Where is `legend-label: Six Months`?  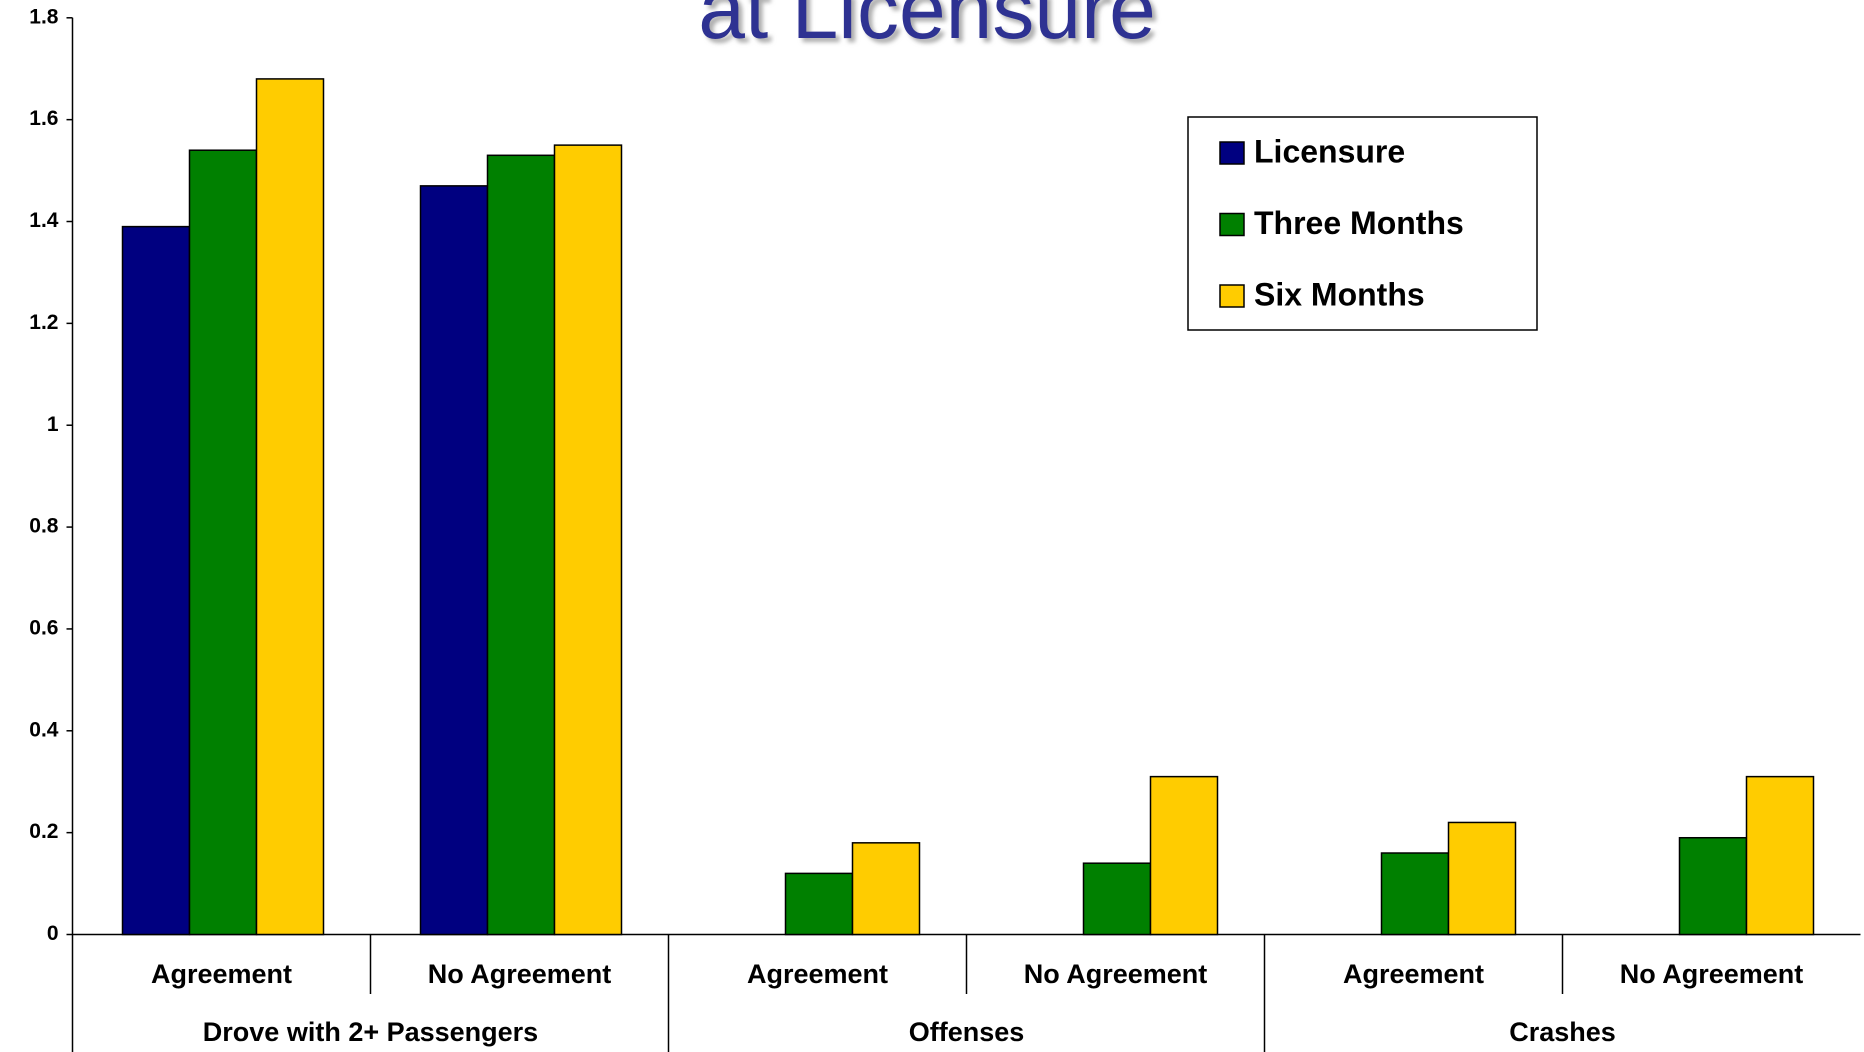 legend-label: Six Months is located at coordinates (1339, 294).